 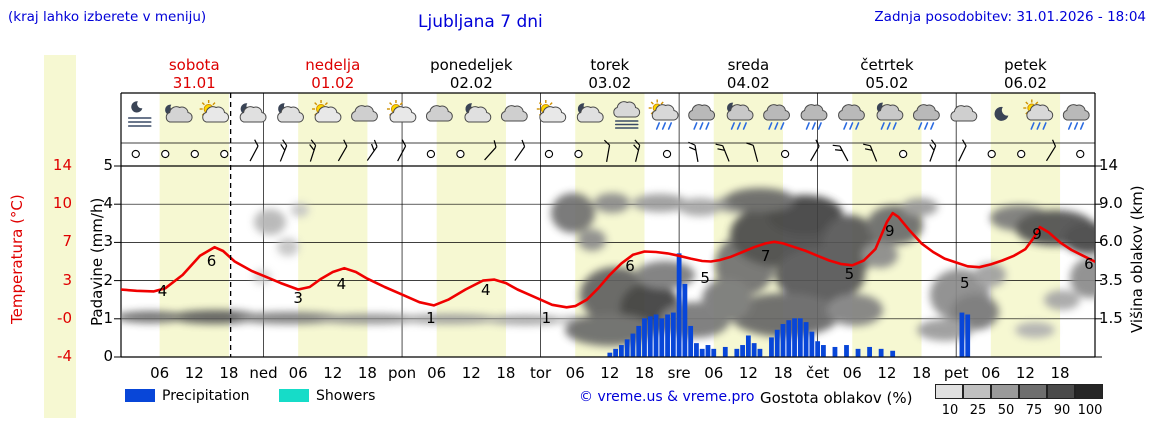 What do you see at coordinates (333, 83) in the screenshot?
I see `day-date: 01.02` at bounding box center [333, 83].